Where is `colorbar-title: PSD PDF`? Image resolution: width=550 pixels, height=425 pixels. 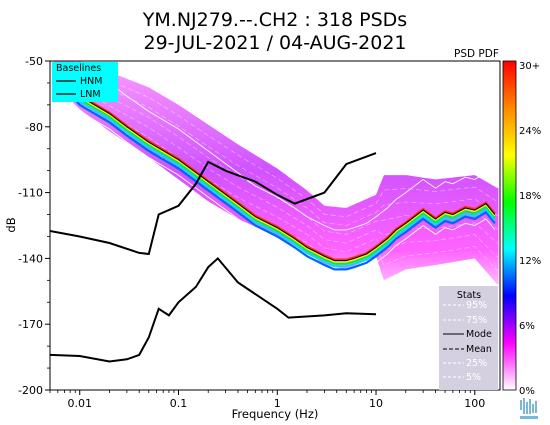
colorbar-title: PSD PDF is located at coordinates (476, 54).